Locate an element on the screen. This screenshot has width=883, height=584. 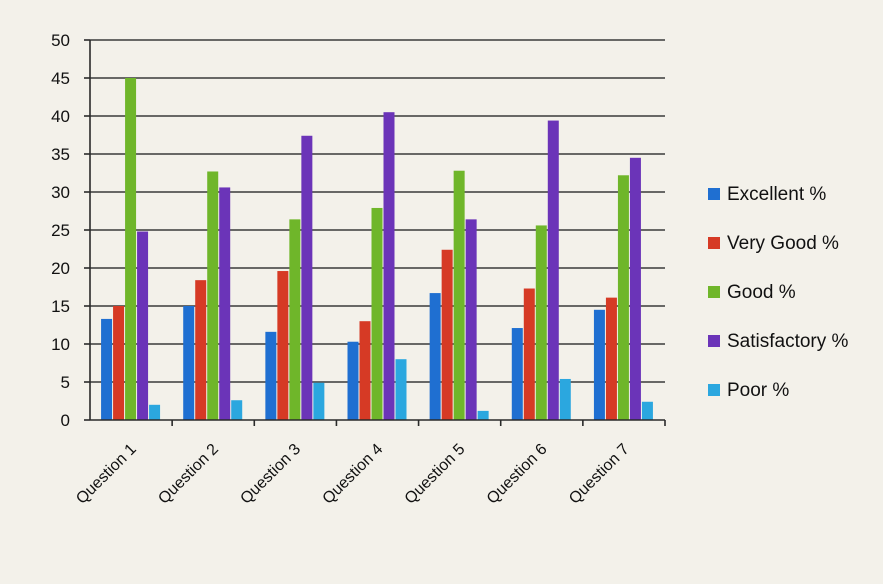
y-tick-label: 15 is located at coordinates (60, 306).